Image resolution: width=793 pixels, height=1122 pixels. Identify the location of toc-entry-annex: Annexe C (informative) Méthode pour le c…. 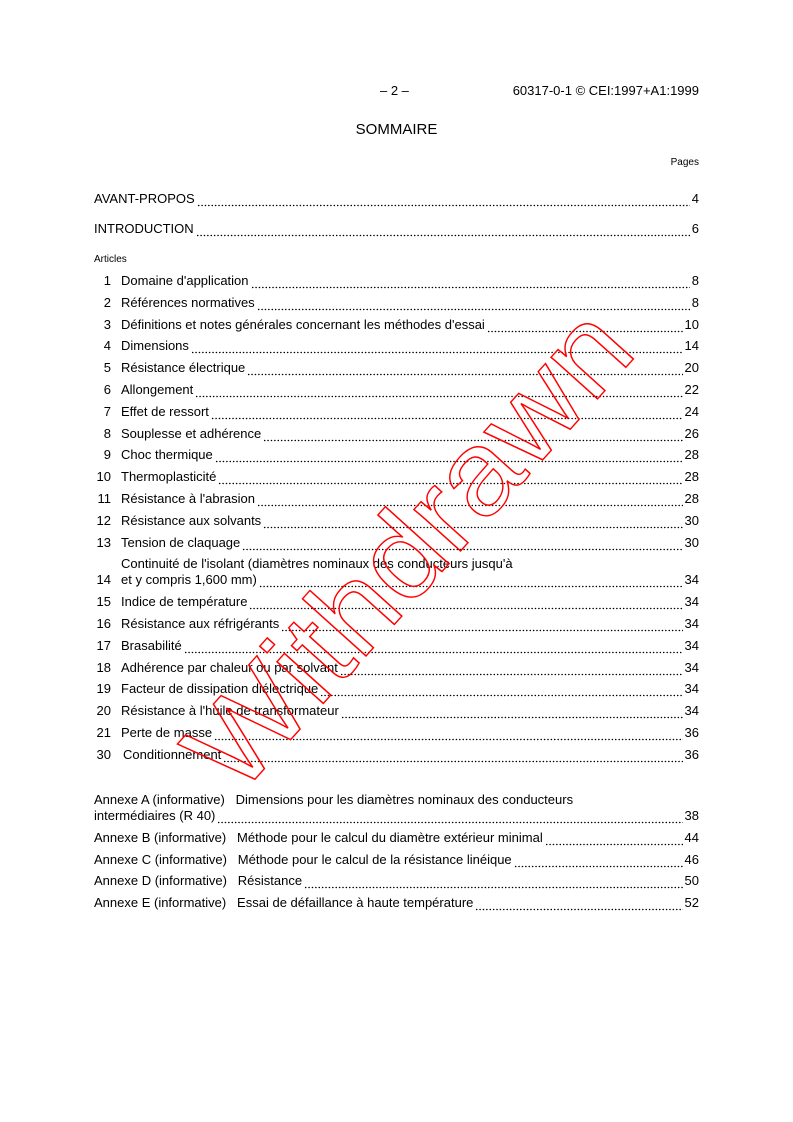
(396, 860).